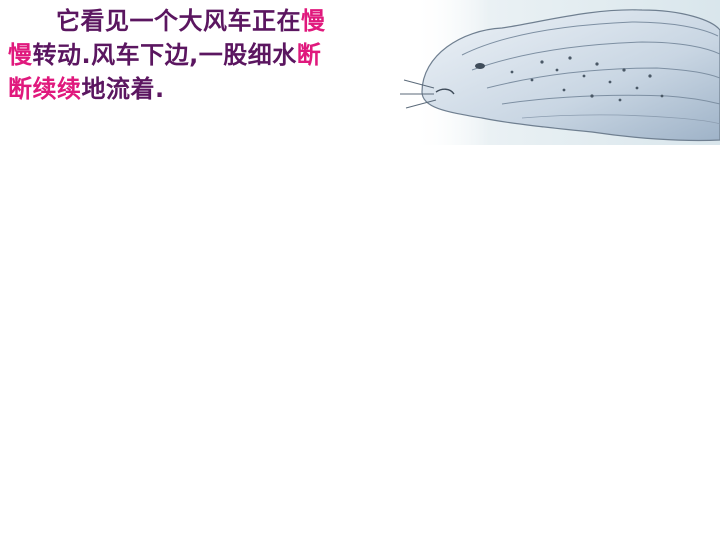  What do you see at coordinates (209, 89) in the screenshot?
I see `passage-line-3: 断续续地流着.` at bounding box center [209, 89].